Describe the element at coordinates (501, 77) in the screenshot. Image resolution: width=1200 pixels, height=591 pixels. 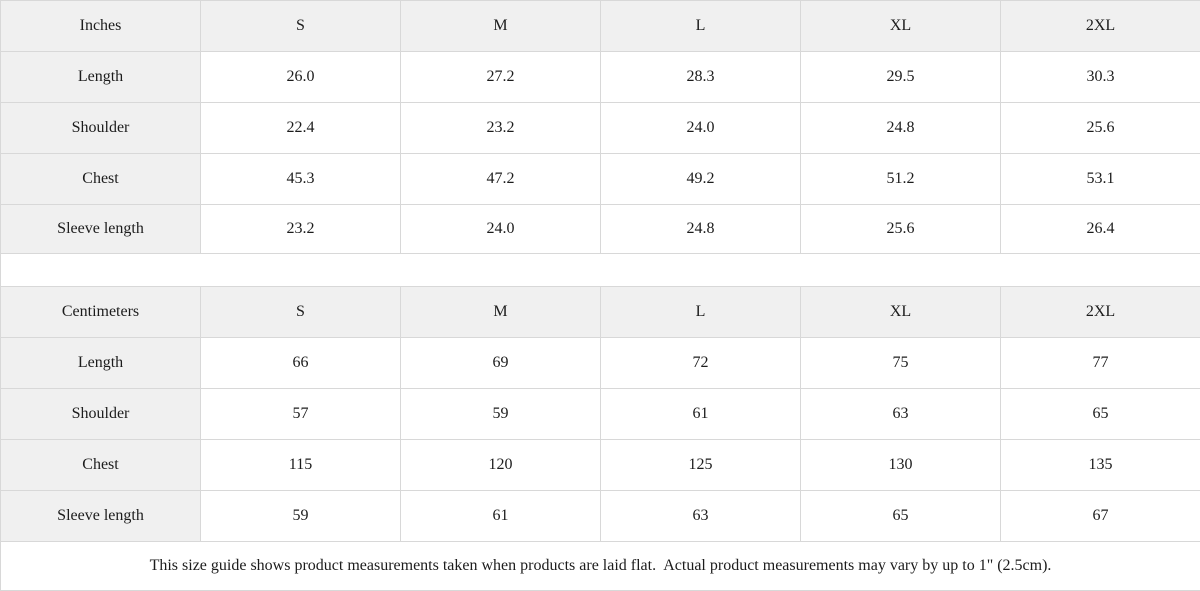
I see `measurement-value: 27.2` at that location.